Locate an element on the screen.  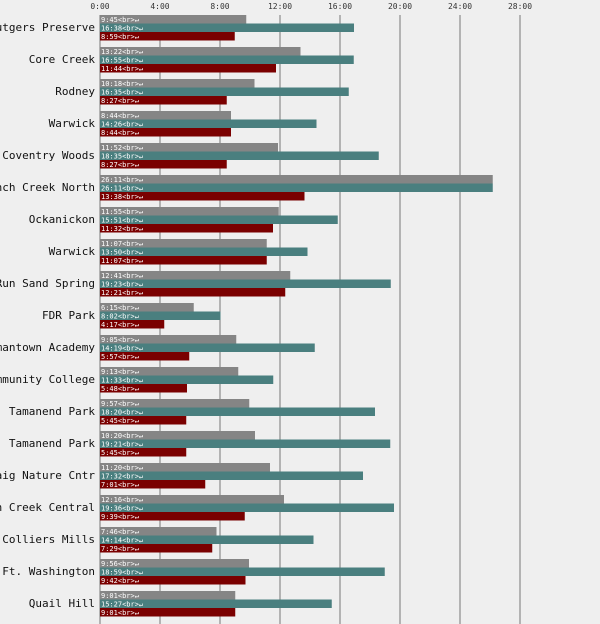
category-label: ommunity College is located at coordinates (47, 379).